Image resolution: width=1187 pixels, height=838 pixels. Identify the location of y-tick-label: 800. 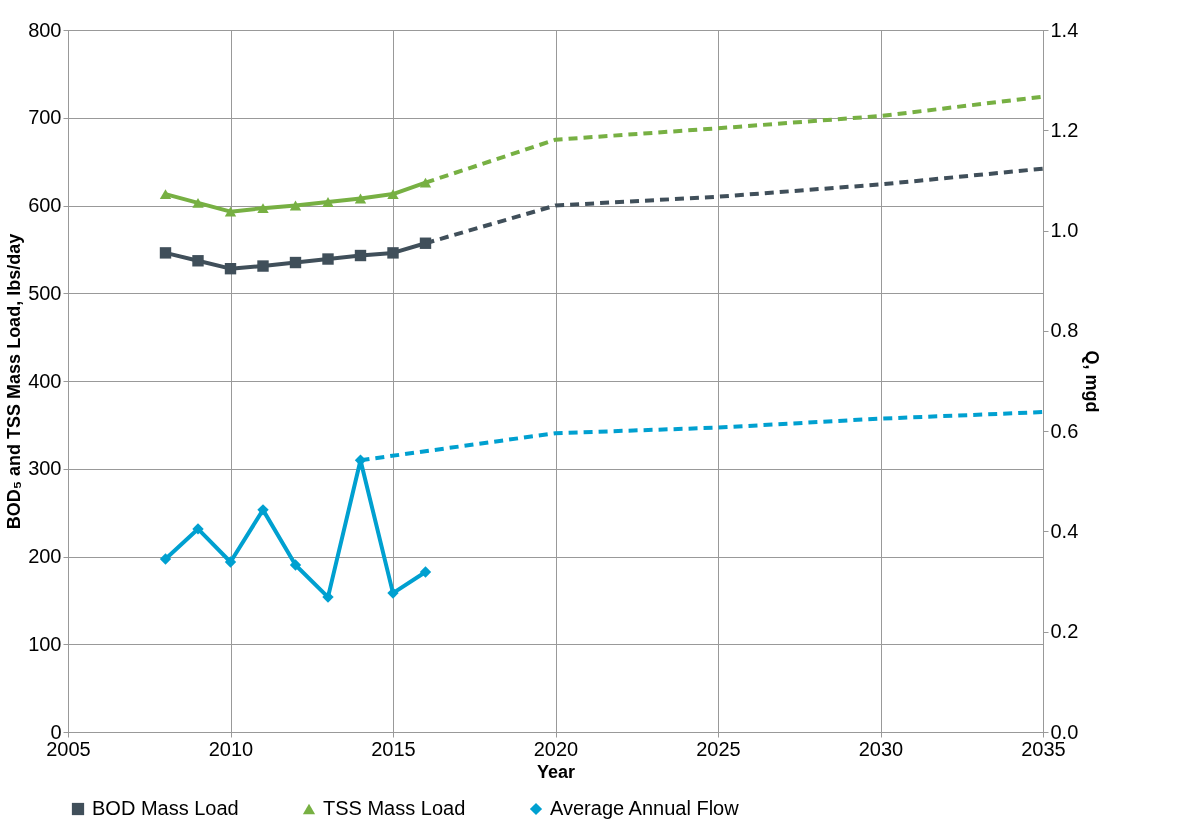
(45, 29).